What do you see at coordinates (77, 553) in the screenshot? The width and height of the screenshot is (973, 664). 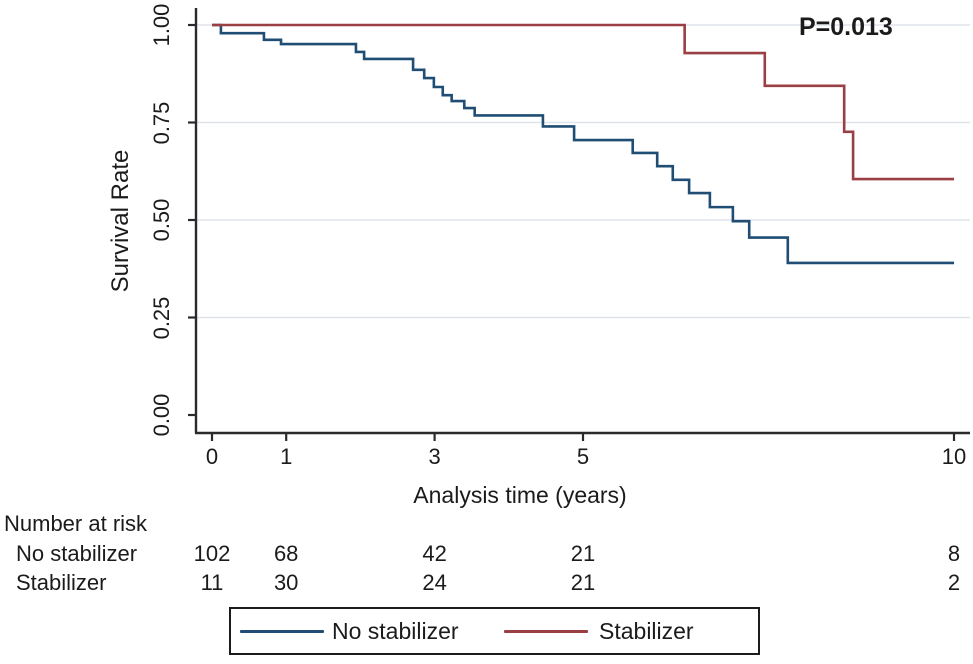 I see `risk-row-label-no-stabilizer: No stabilizer` at bounding box center [77, 553].